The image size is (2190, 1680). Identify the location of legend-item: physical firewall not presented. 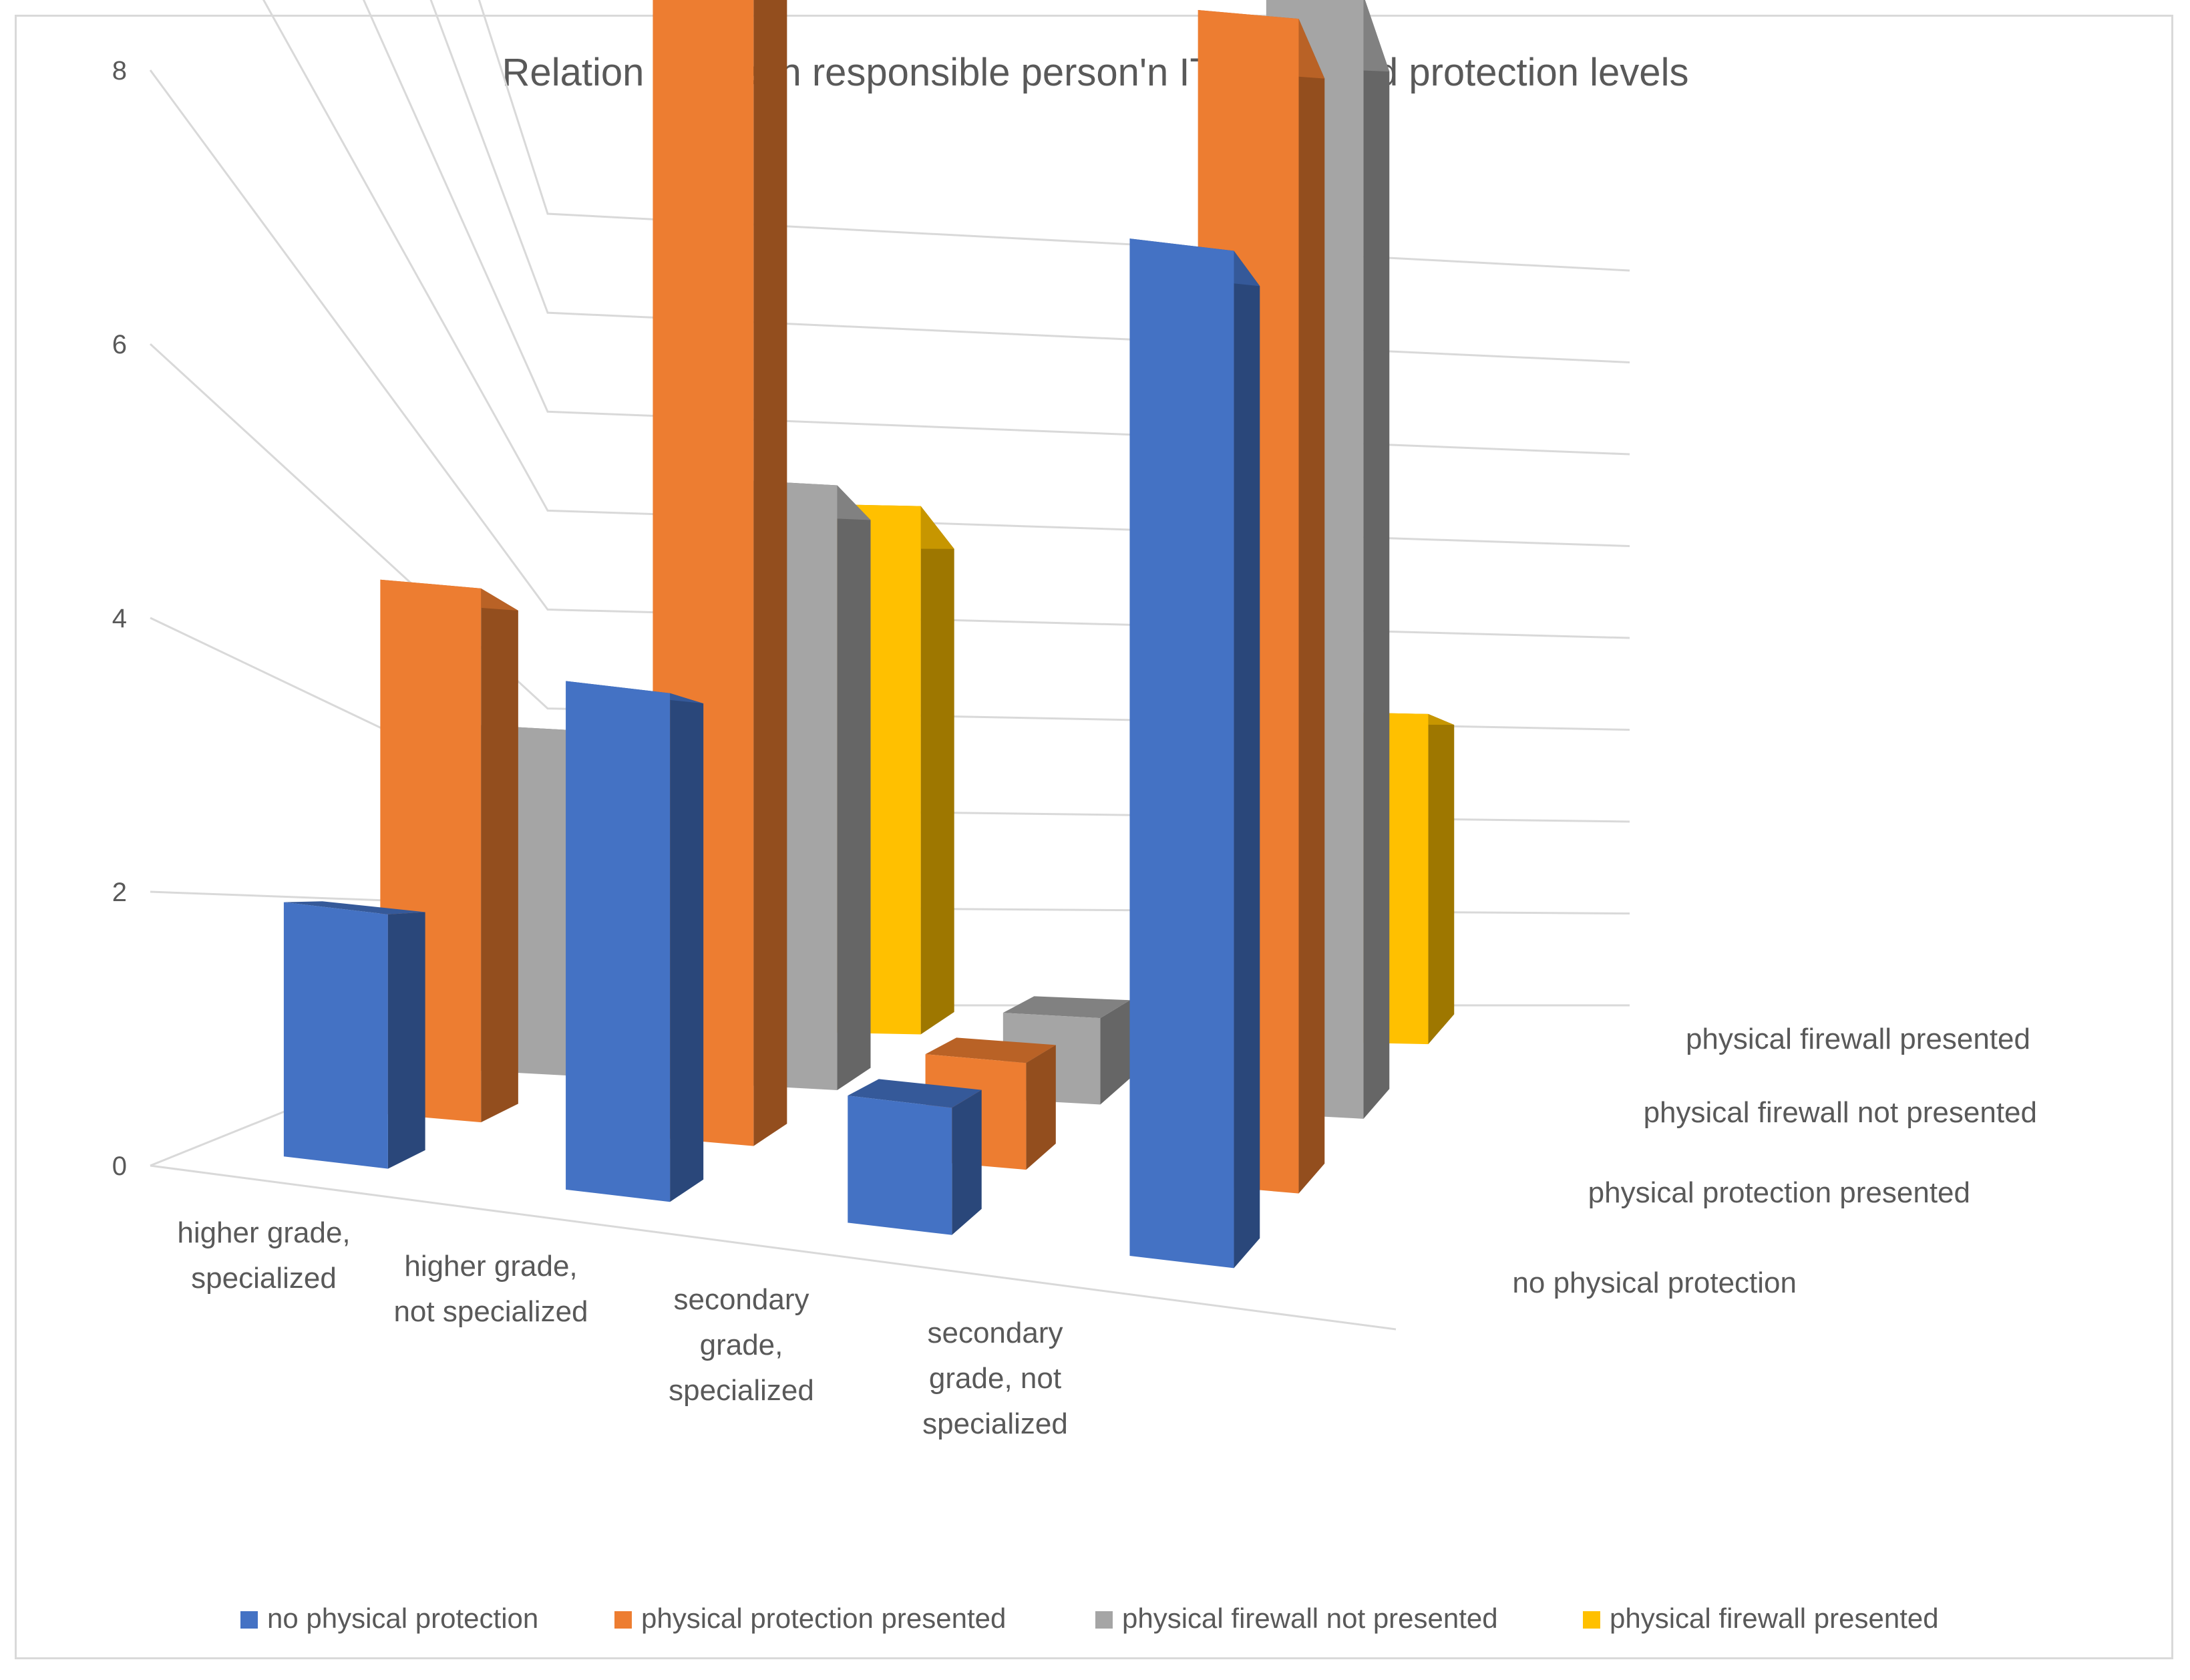
(1296, 1618).